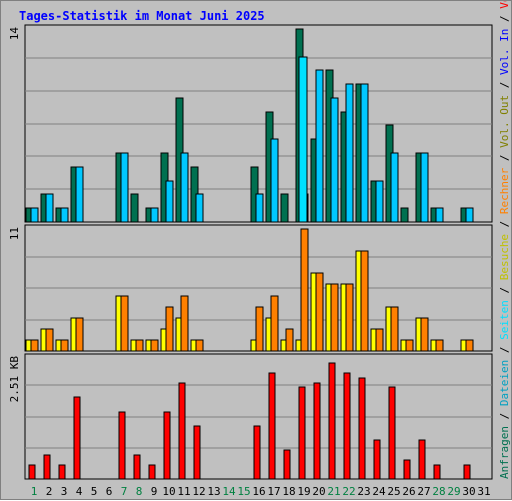 The image size is (512, 501). What do you see at coordinates (258, 491) in the screenshot?
I see `x-tick-label: 16` at bounding box center [258, 491].